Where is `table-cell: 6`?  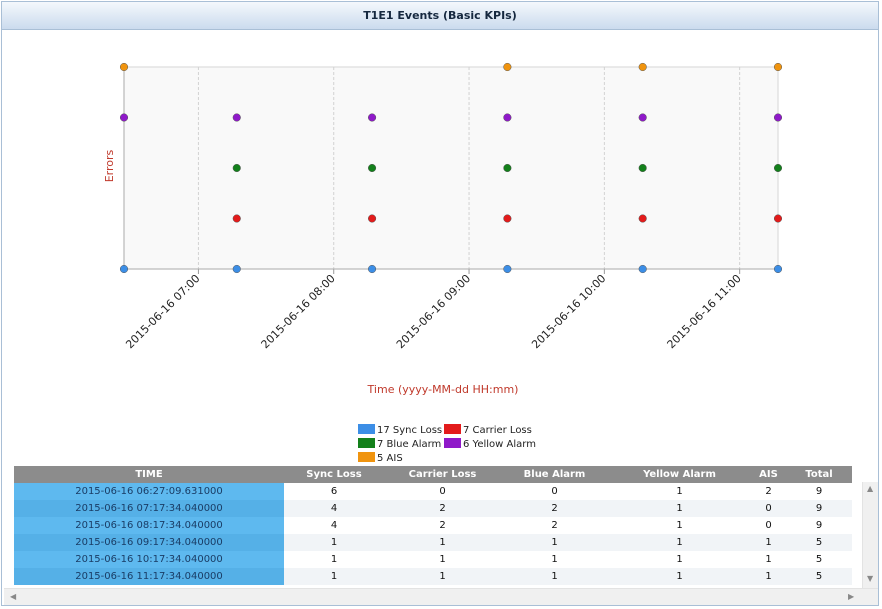
table-cell: 6 is located at coordinates (334, 491).